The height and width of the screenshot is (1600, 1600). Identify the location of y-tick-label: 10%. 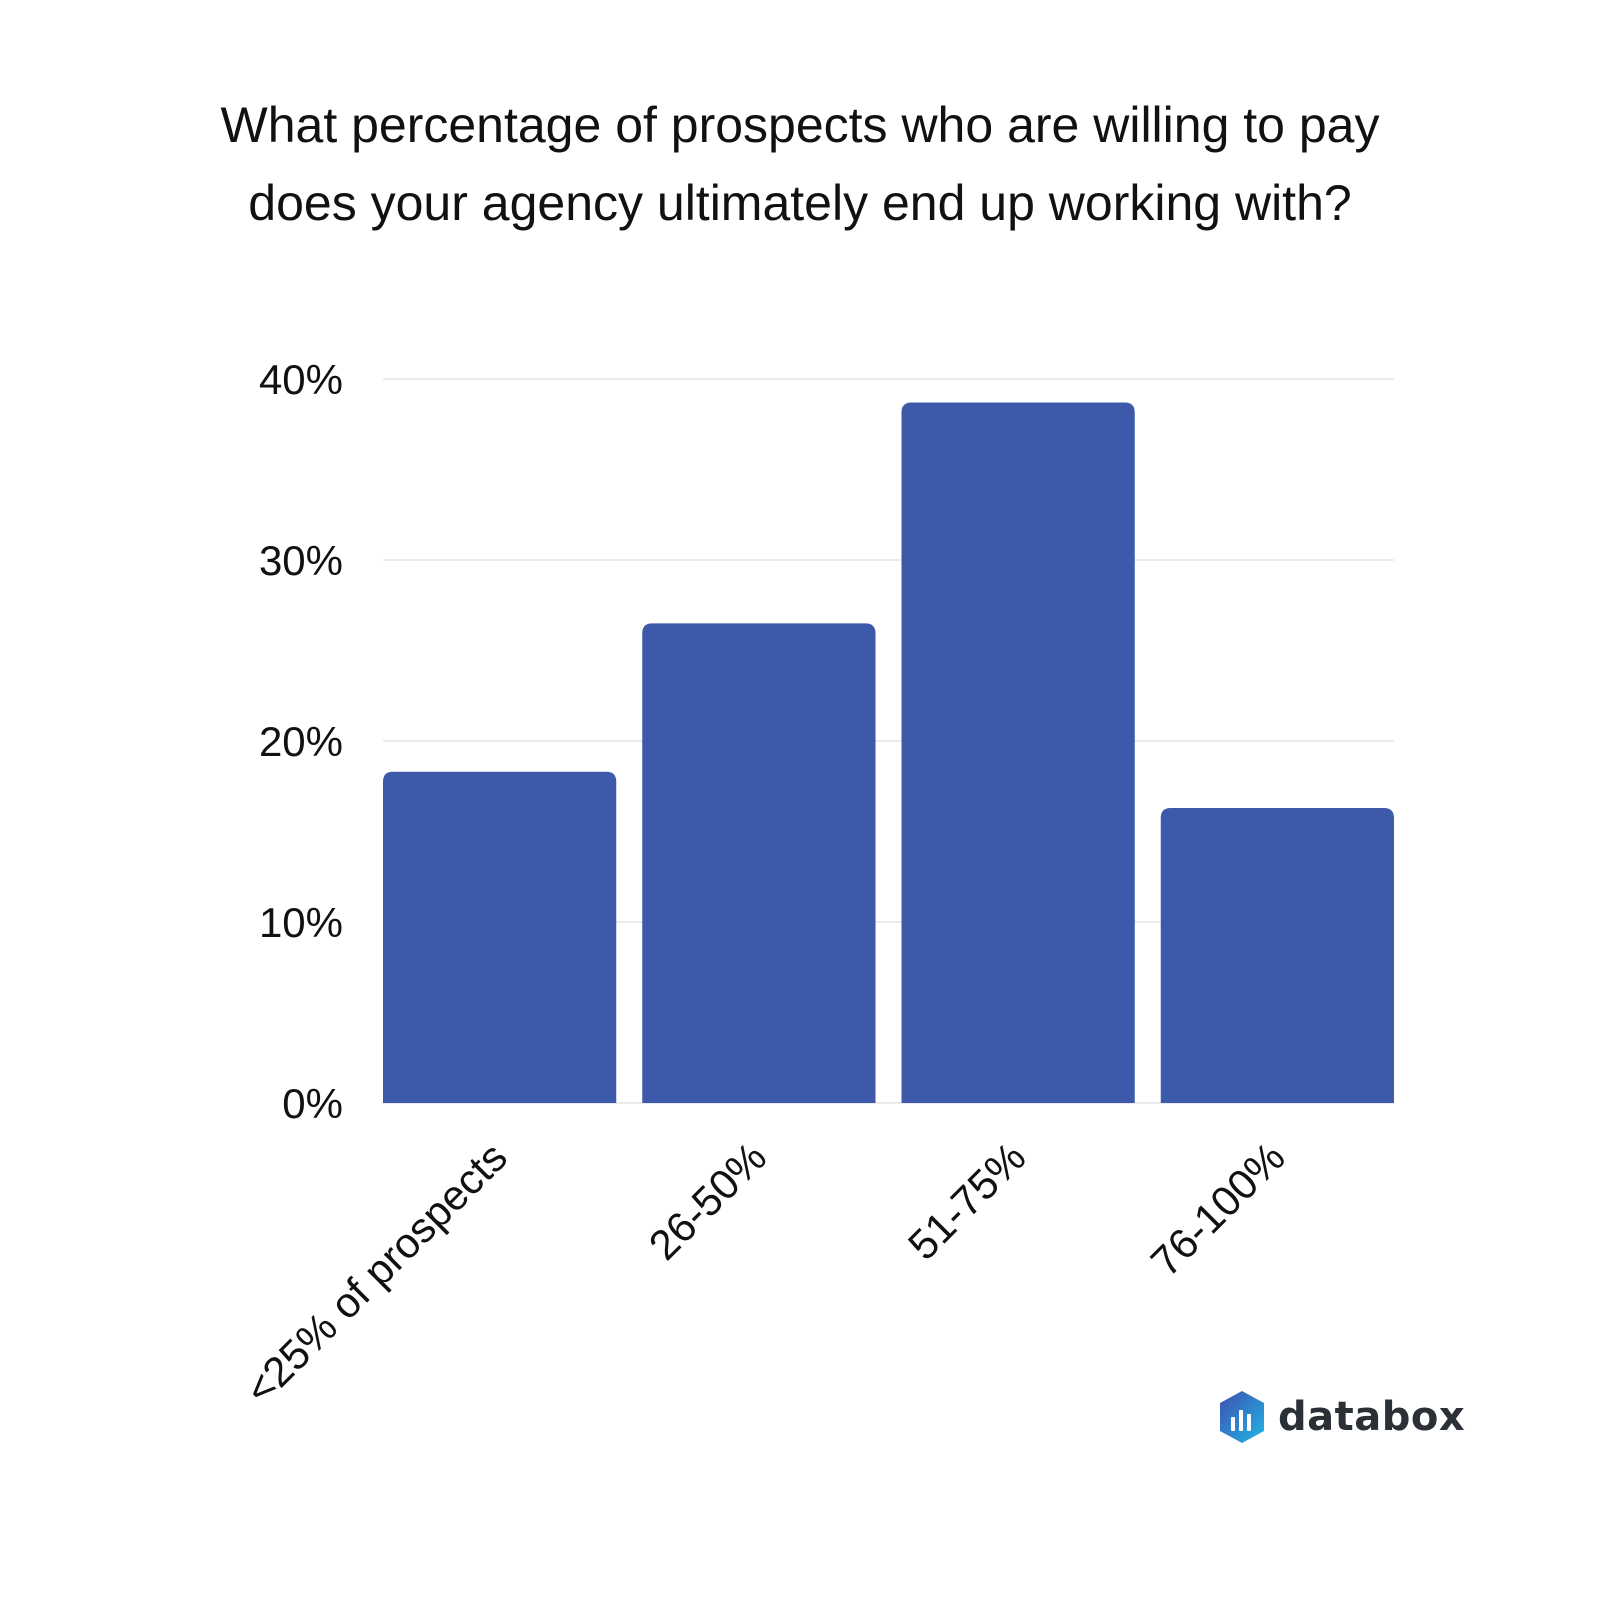
(301, 922).